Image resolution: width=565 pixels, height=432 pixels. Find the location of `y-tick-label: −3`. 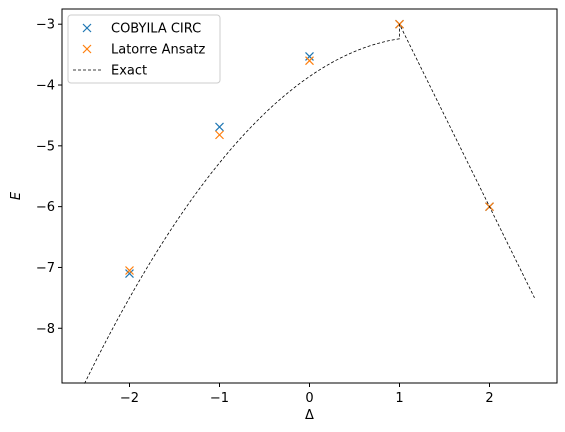

y-tick-label: −3 is located at coordinates (45, 25).